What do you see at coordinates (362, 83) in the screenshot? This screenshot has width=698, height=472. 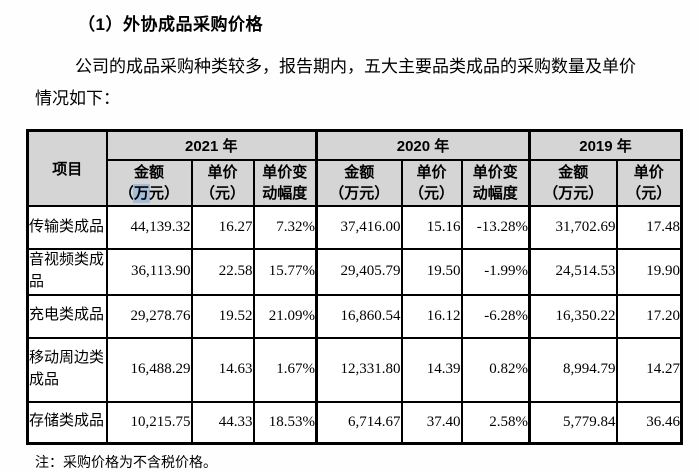 I see `intro-paragraph: 公司的成品采购种类较多，报告期内，五大主要品类成品的采购数量及单价 情况如下：` at bounding box center [362, 83].